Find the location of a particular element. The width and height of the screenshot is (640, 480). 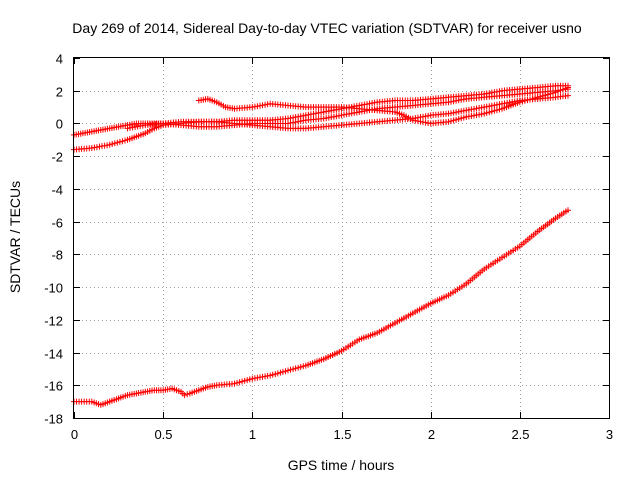

x-tick-label: 1 is located at coordinates (252, 434).